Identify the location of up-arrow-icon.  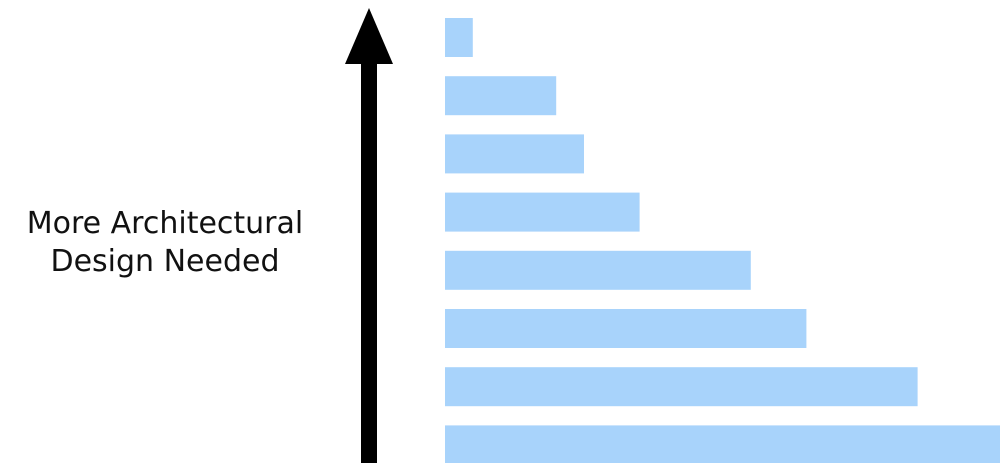
(369, 235).